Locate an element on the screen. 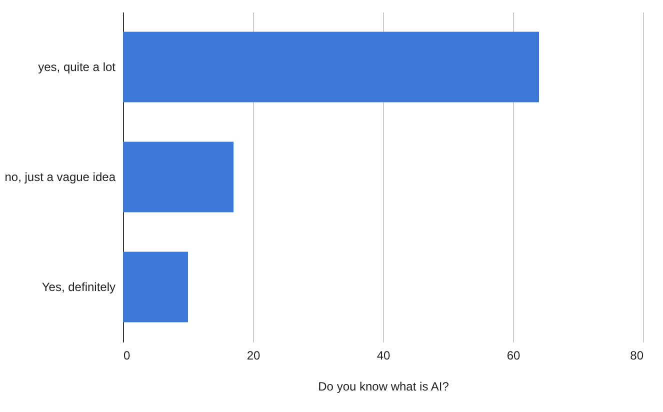  x-axis-title: Do you know what is AI? is located at coordinates (384, 387).